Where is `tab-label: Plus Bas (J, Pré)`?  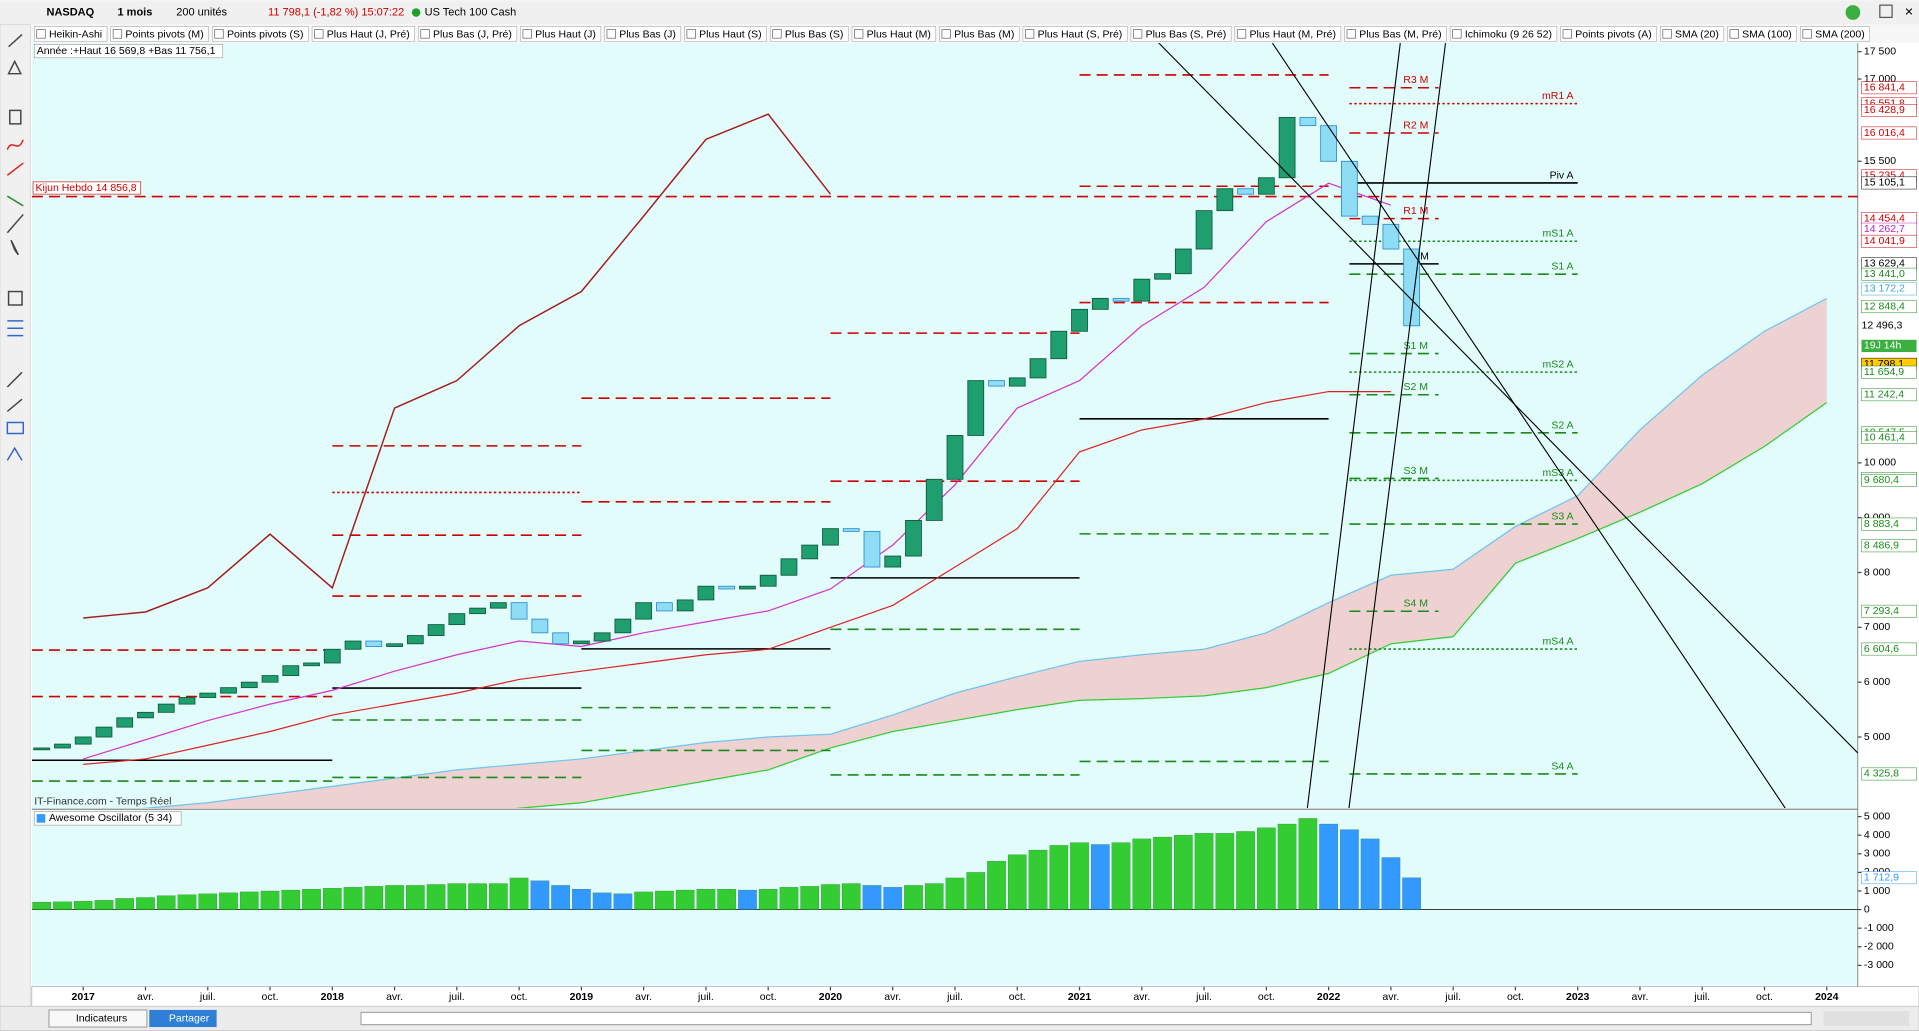 tab-label: Plus Bas (J, Pré) is located at coordinates (472, 34).